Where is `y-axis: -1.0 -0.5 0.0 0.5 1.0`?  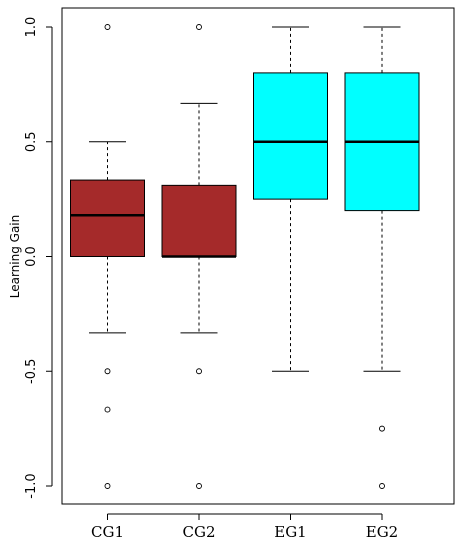
y-axis: -1.0 -0.5 0.0 0.5 1.0 is located at coordinates (38, 258).